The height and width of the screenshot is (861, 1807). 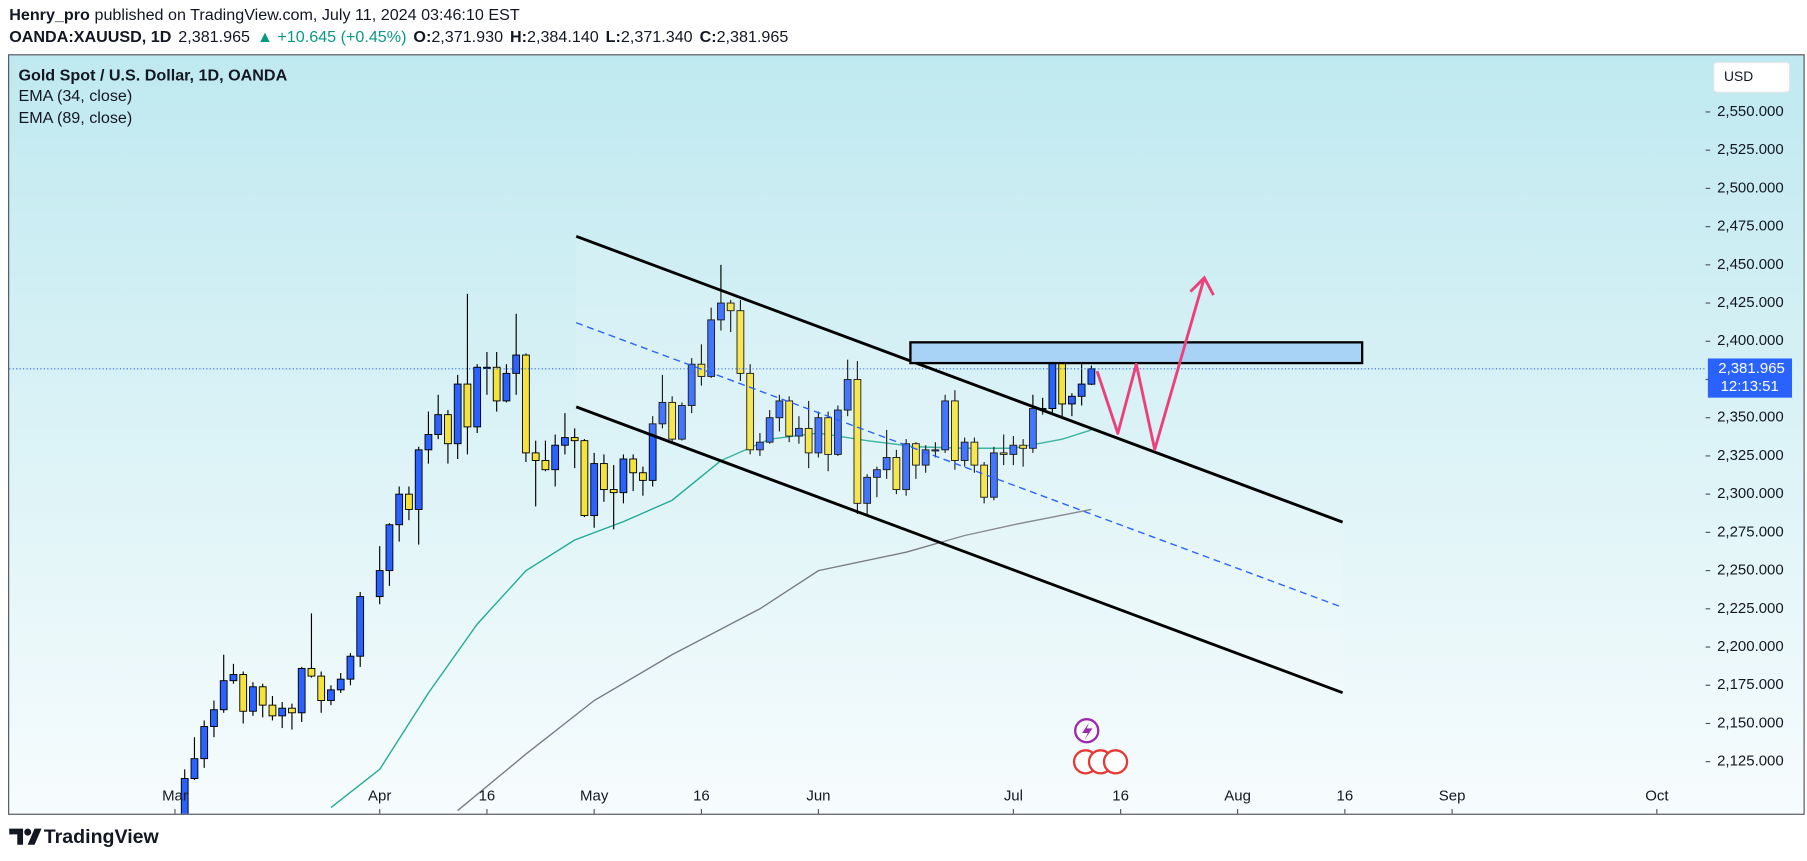 What do you see at coordinates (1013, 795) in the screenshot?
I see `x-tick-label: Jul` at bounding box center [1013, 795].